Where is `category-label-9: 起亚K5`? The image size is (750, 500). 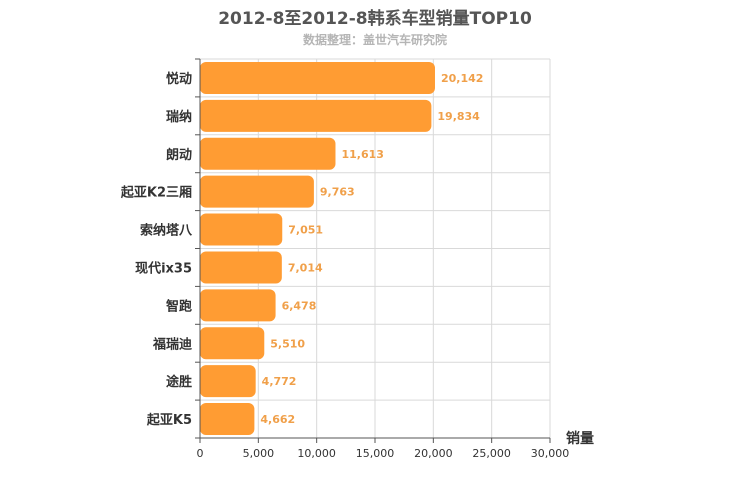
category-label-9: 起亚K5 is located at coordinates (169, 420).